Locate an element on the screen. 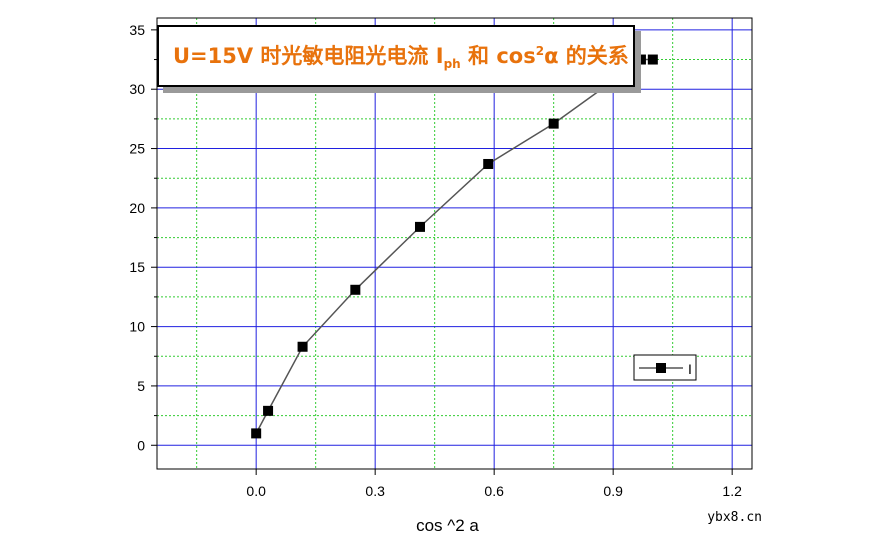  x-tick-label: 0.9 is located at coordinates (613, 491).